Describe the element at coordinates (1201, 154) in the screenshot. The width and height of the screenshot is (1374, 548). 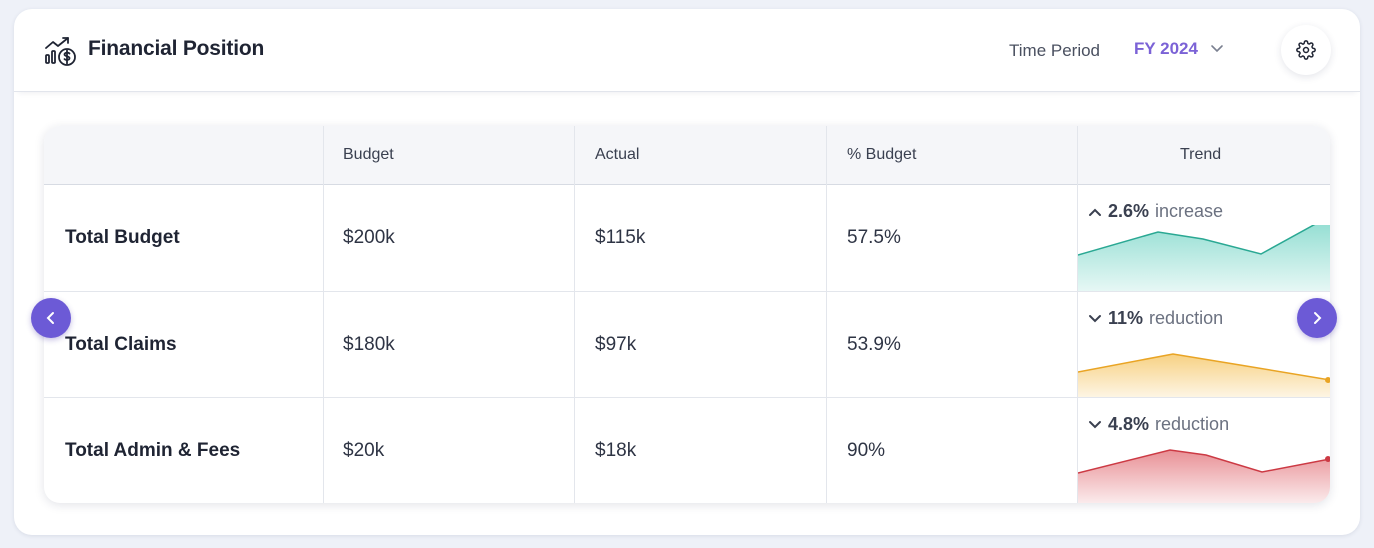
I see `column-header-trend: Trend` at that location.